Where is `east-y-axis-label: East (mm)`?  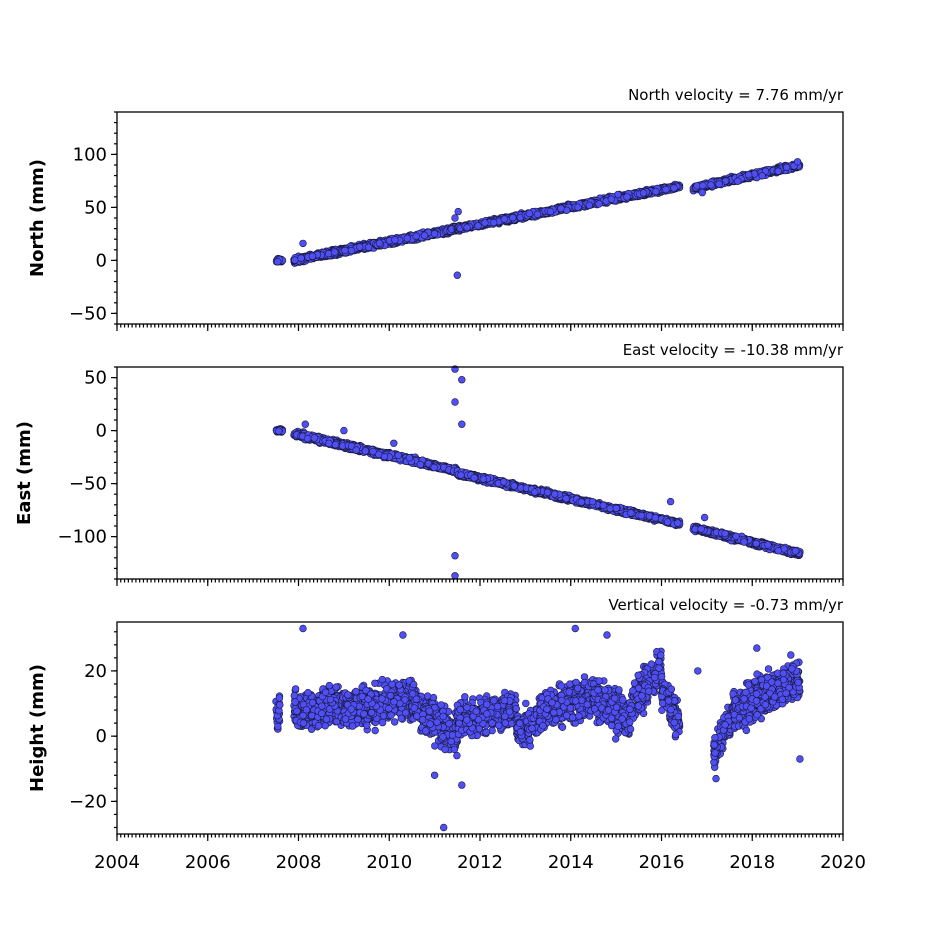
east-y-axis-label: East (mm) is located at coordinates (24, 473).